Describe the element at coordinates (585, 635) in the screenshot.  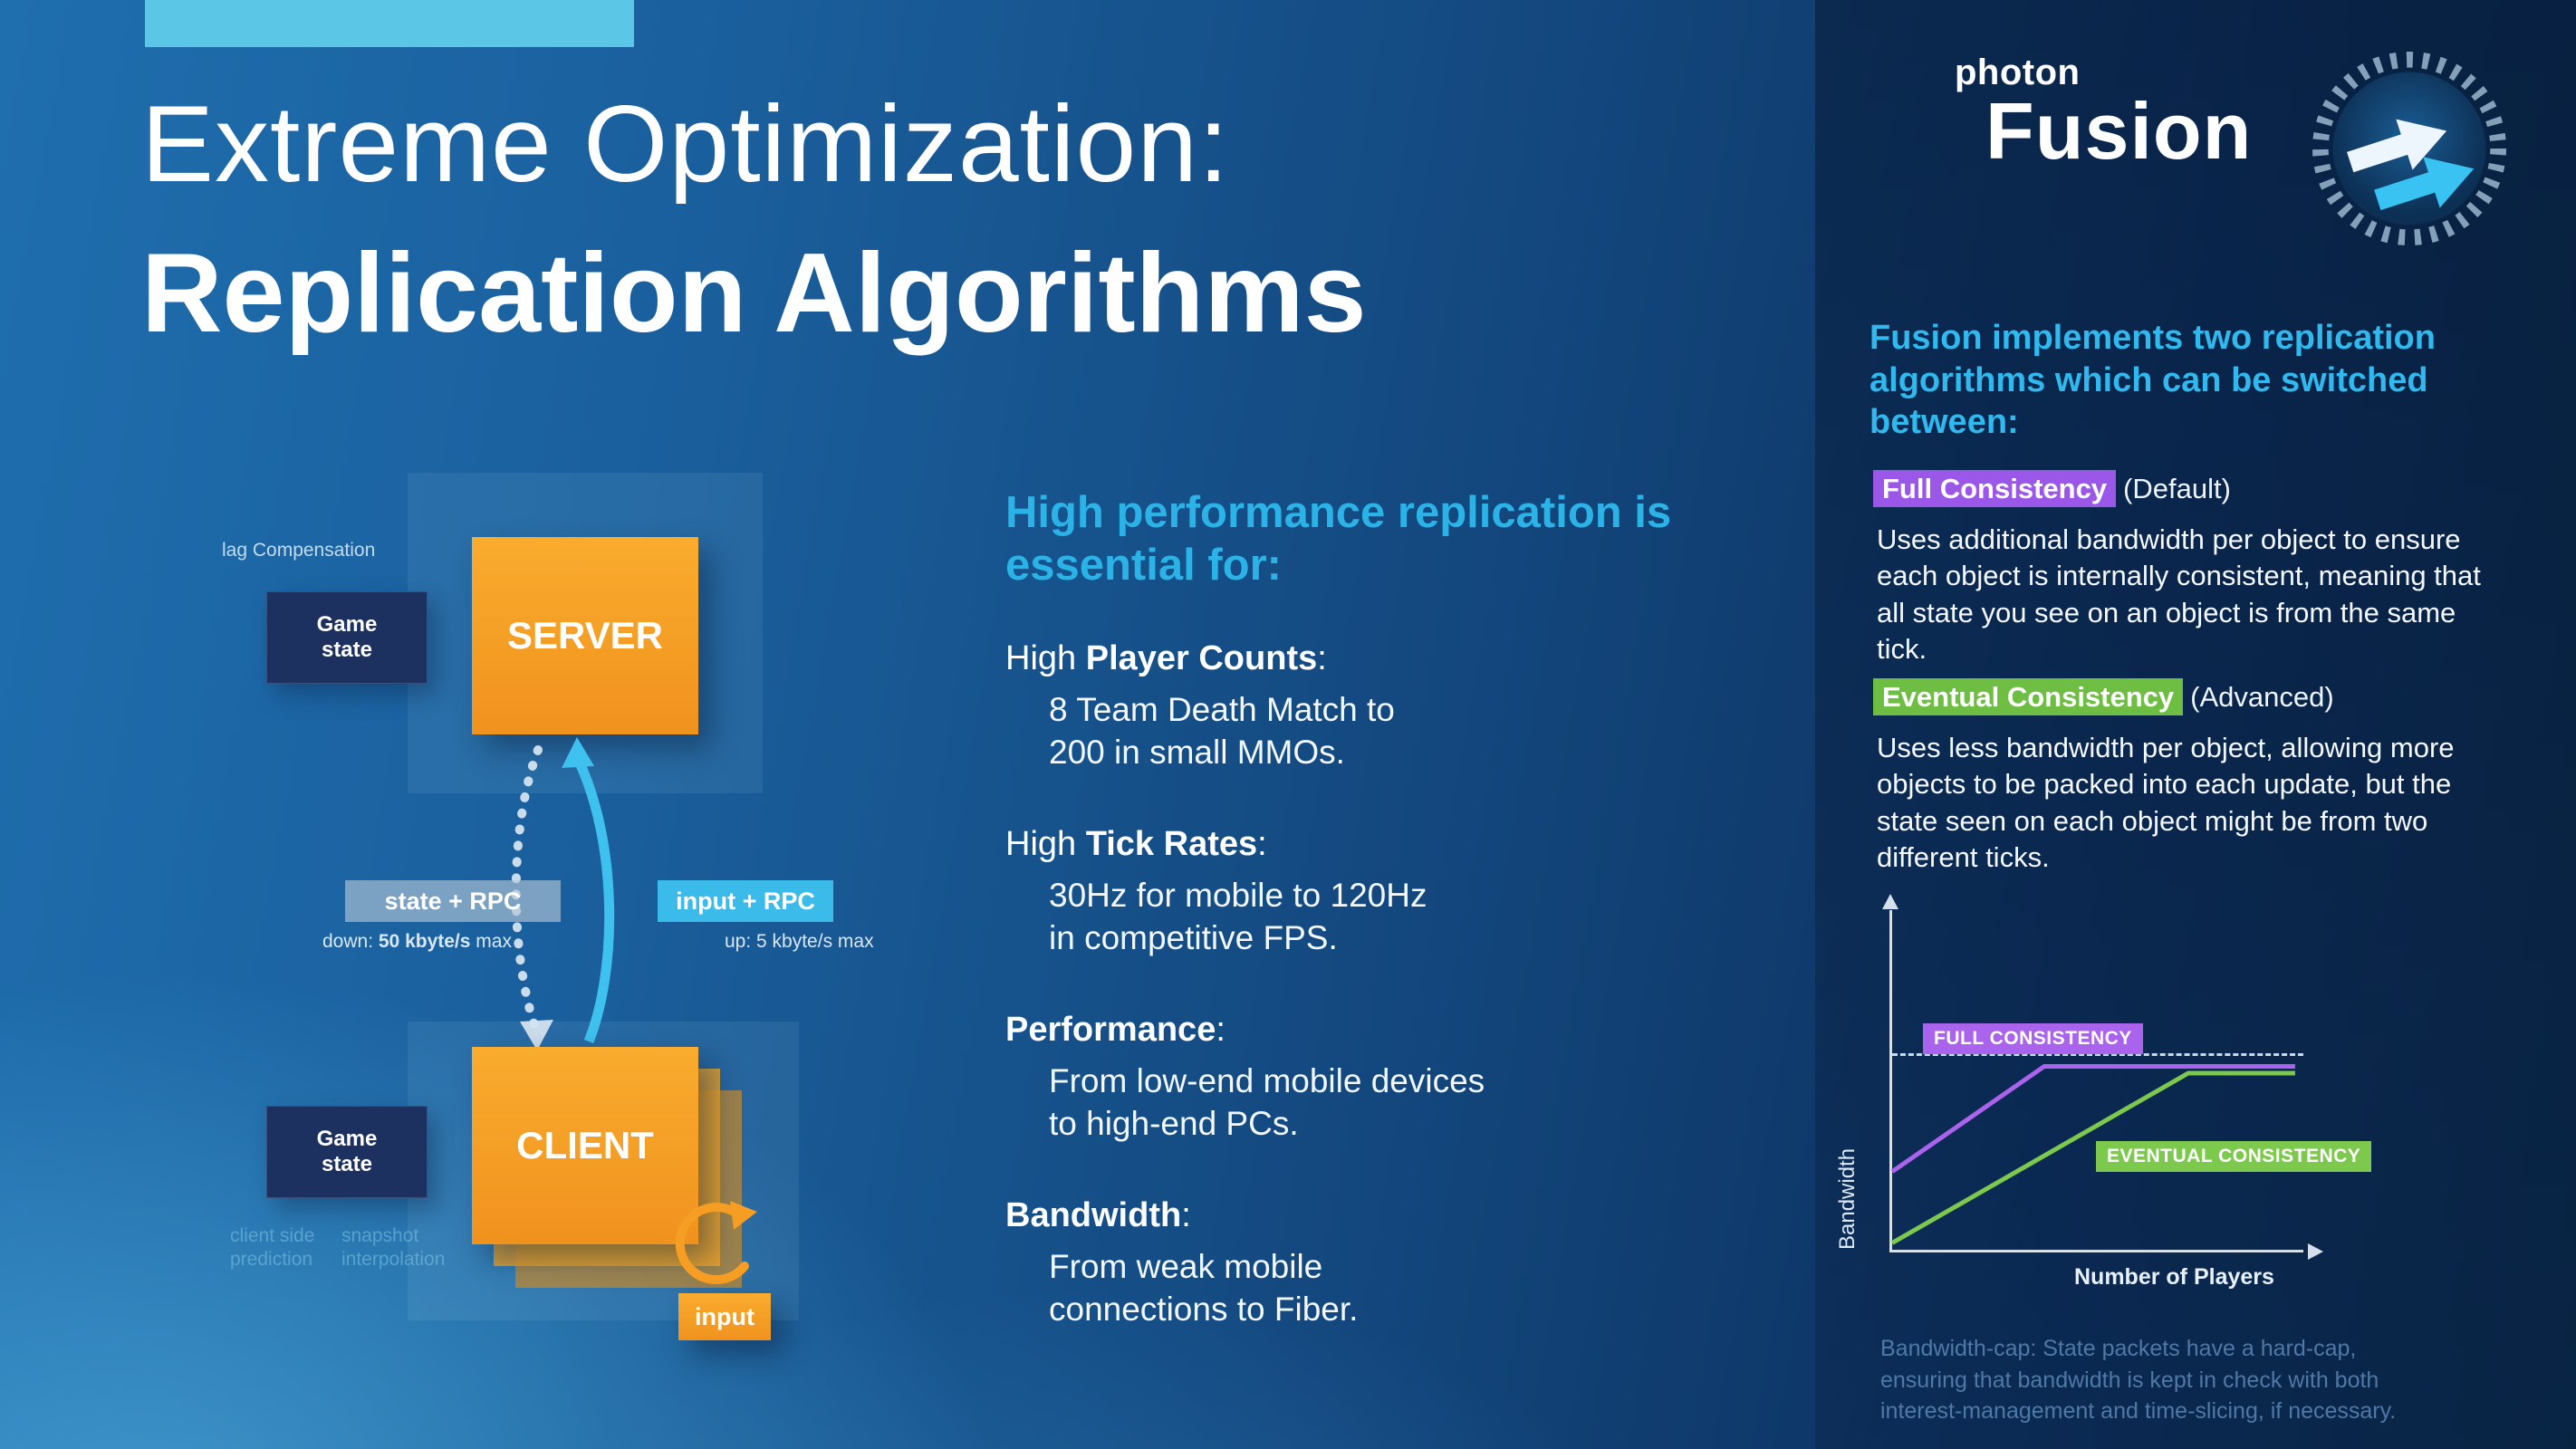
I see `server-box: SERVER` at that location.